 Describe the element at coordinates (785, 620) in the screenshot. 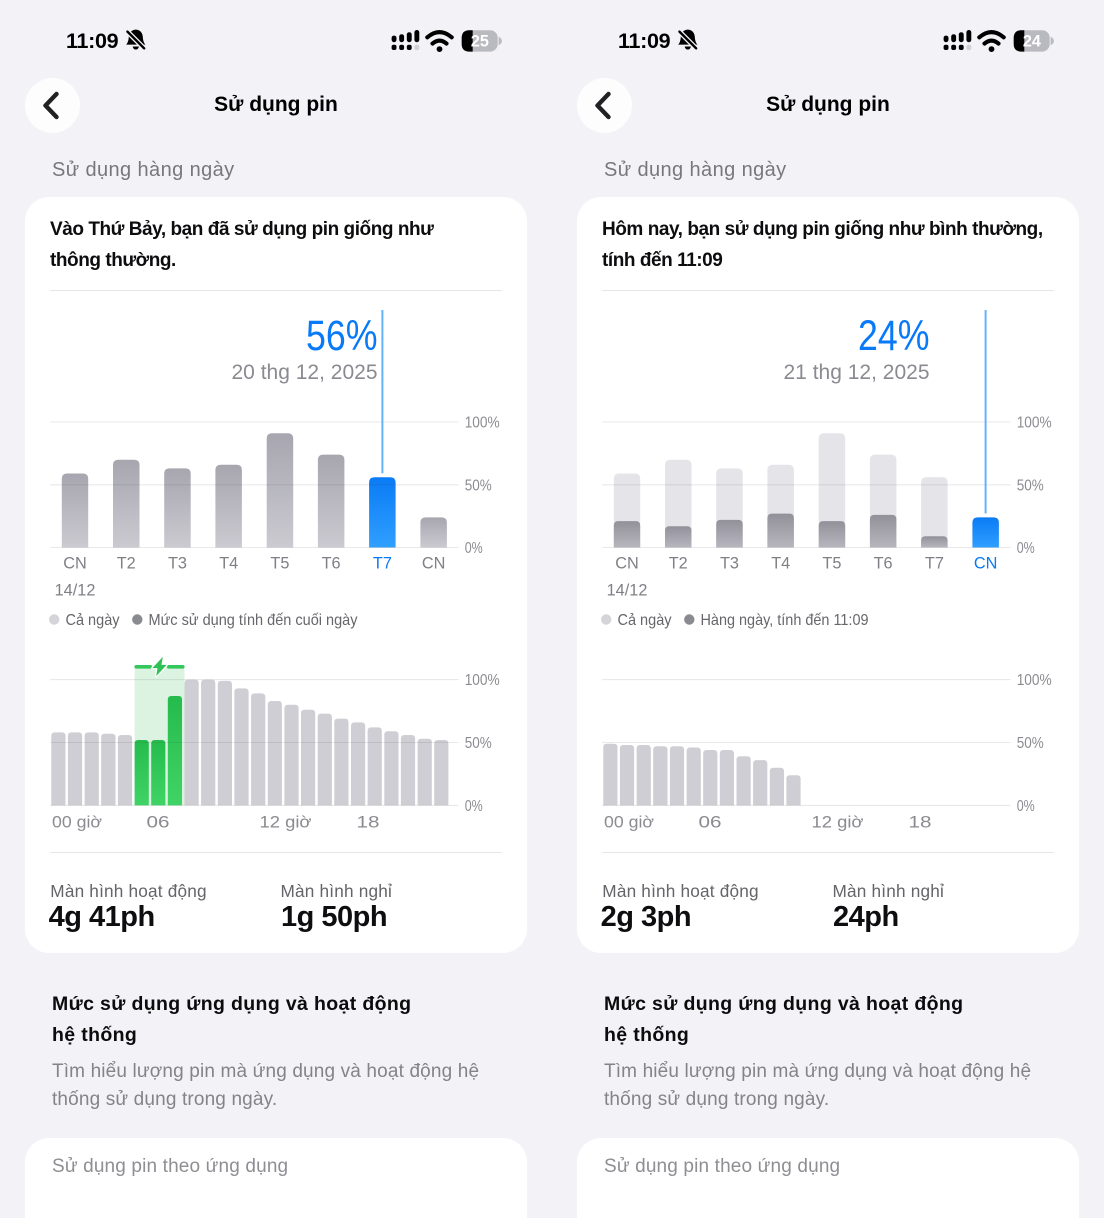

I see `svg-text: Hàng ngày, tính đến 11:09` at that location.